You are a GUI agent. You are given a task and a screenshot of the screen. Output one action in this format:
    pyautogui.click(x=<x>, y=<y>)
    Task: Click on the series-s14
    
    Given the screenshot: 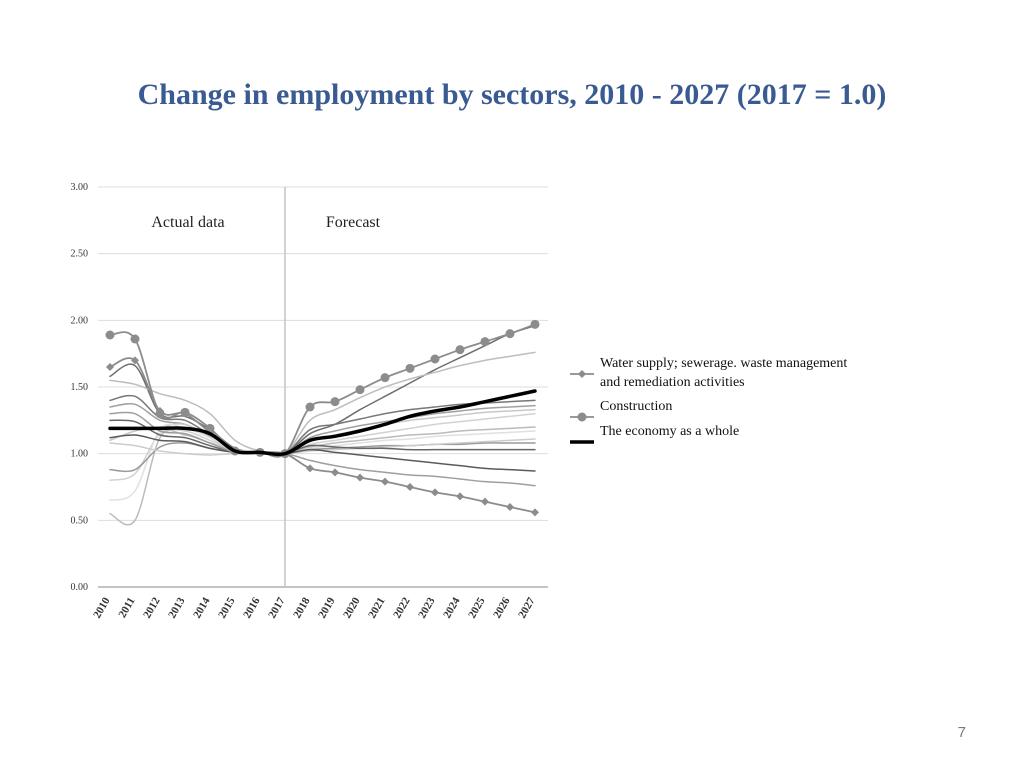 What is the action you would take?
    pyautogui.click(x=322, y=453)
    